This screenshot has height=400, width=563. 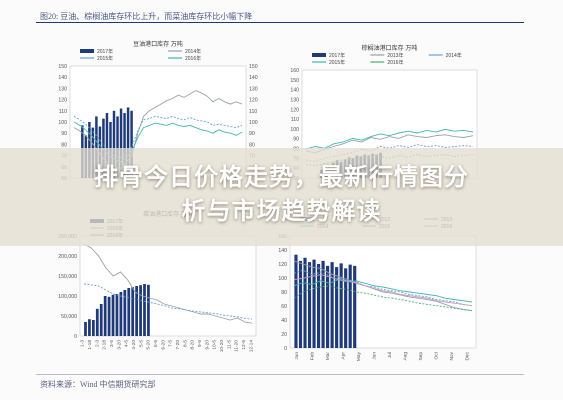 I want to click on x-tick-label: 1-3, so click(x=83, y=343).